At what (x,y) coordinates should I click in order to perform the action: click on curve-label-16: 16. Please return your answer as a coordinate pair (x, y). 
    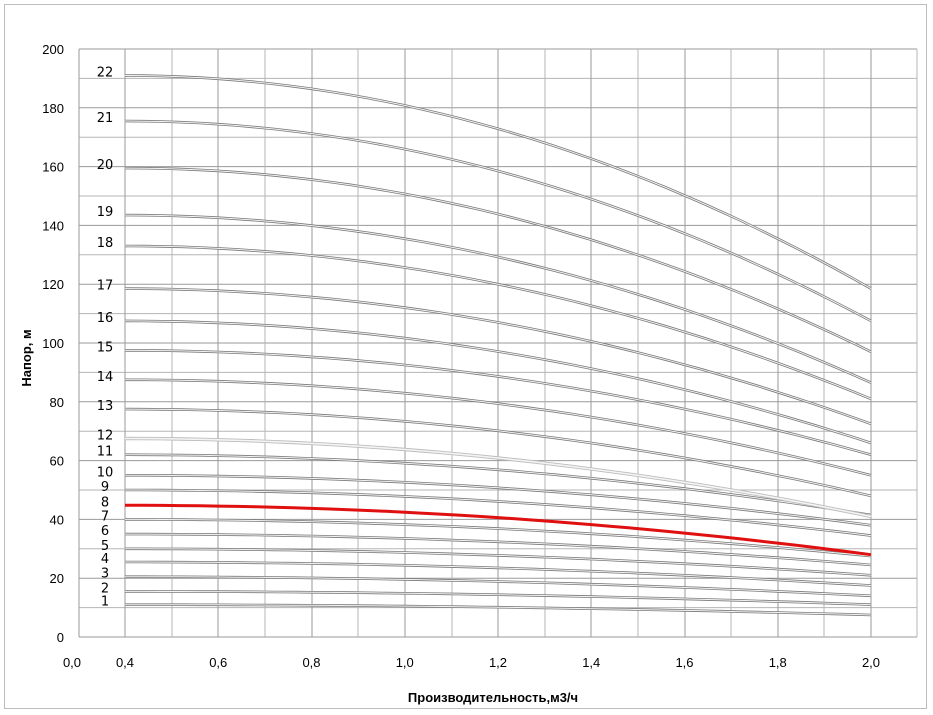
    Looking at the image, I should click on (105, 318).